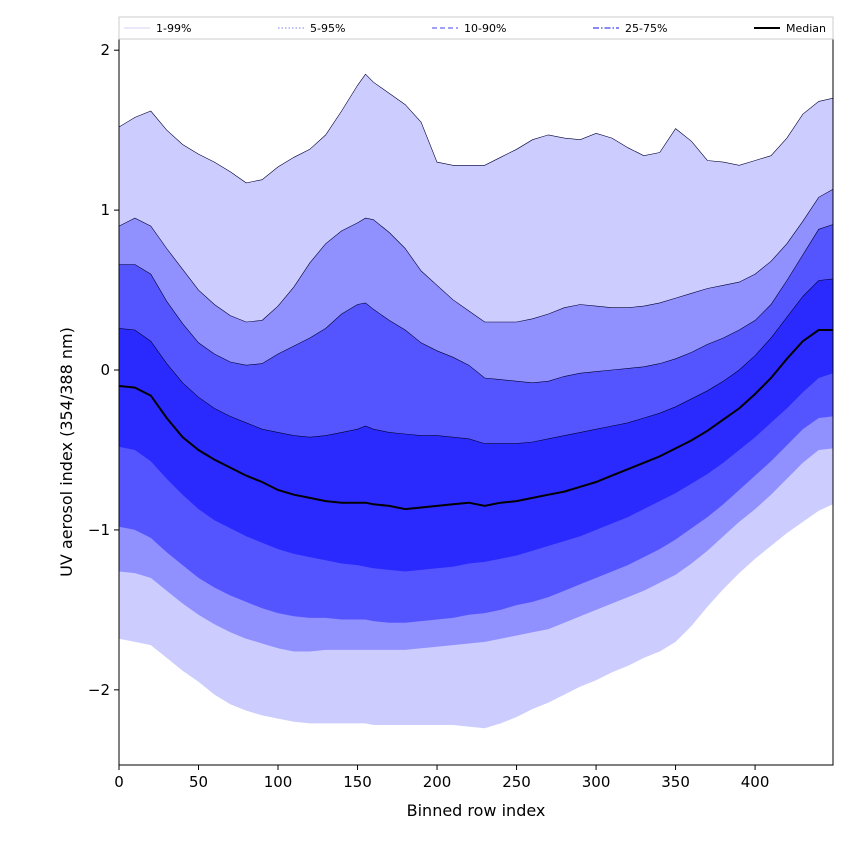 The width and height of the screenshot is (850, 850). What do you see at coordinates (755, 782) in the screenshot?
I see `x-tick-label: 400` at bounding box center [755, 782].